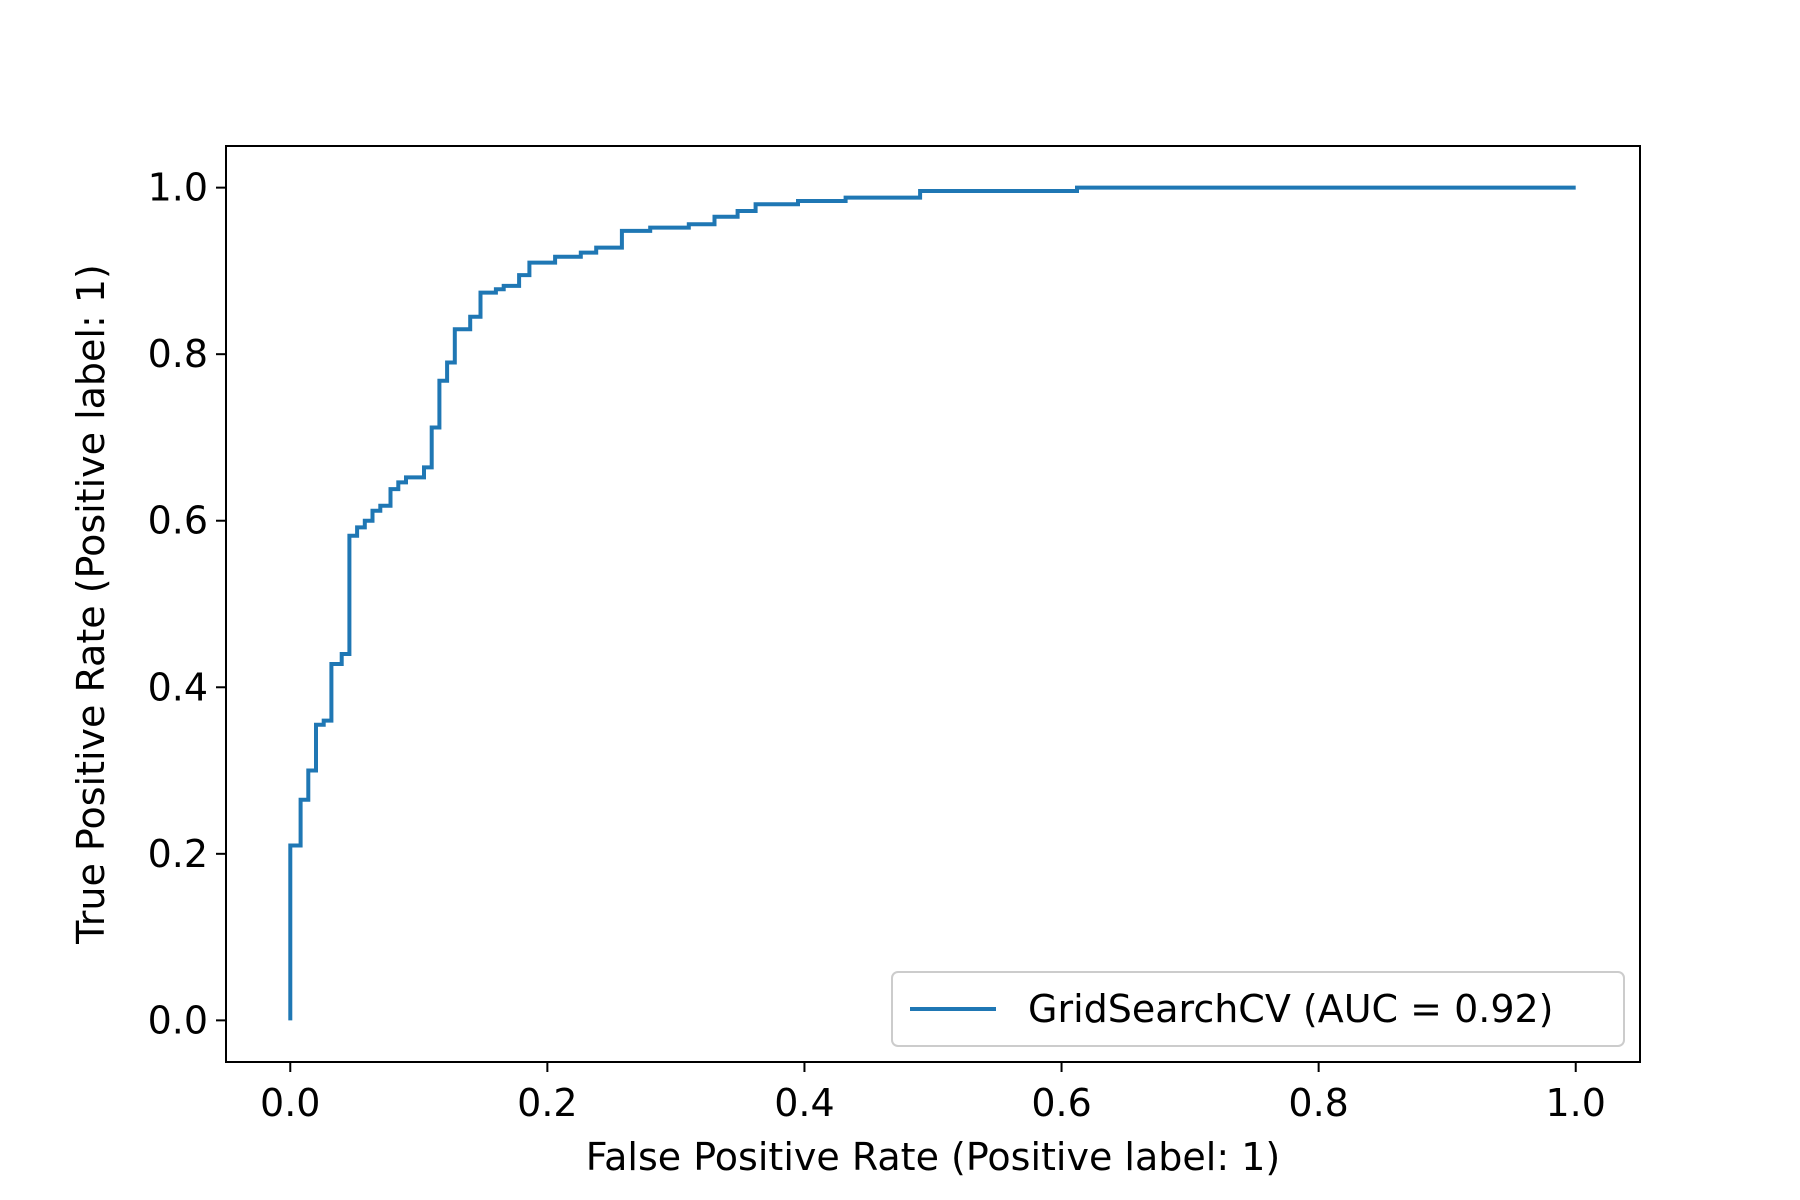 This screenshot has height=1200, width=1800. I want to click on y-tick-label: 0.8, so click(178, 354).